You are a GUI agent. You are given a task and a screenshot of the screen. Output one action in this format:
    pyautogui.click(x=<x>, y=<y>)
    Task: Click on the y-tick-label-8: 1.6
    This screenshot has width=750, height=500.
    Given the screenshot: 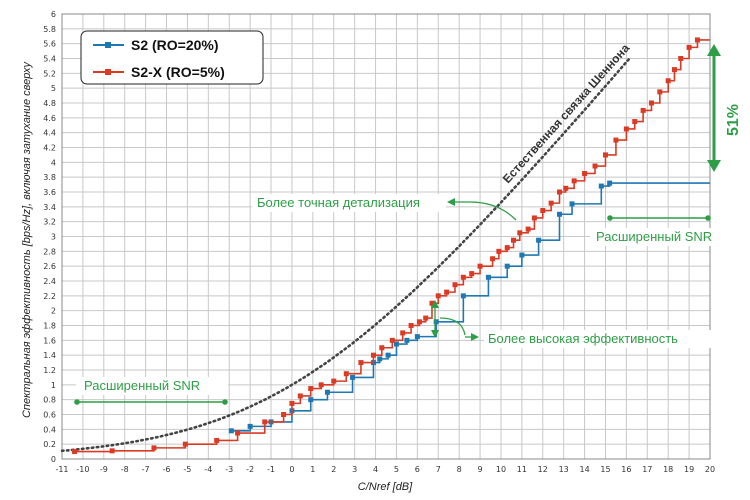 What is the action you would take?
    pyautogui.click(x=49, y=340)
    